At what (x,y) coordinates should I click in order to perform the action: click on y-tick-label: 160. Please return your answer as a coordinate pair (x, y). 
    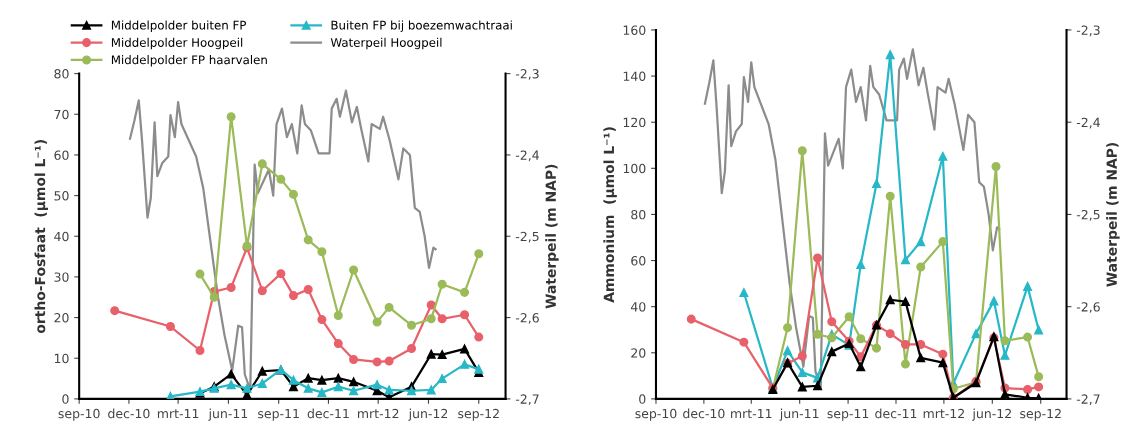
    Looking at the image, I should click on (634, 30).